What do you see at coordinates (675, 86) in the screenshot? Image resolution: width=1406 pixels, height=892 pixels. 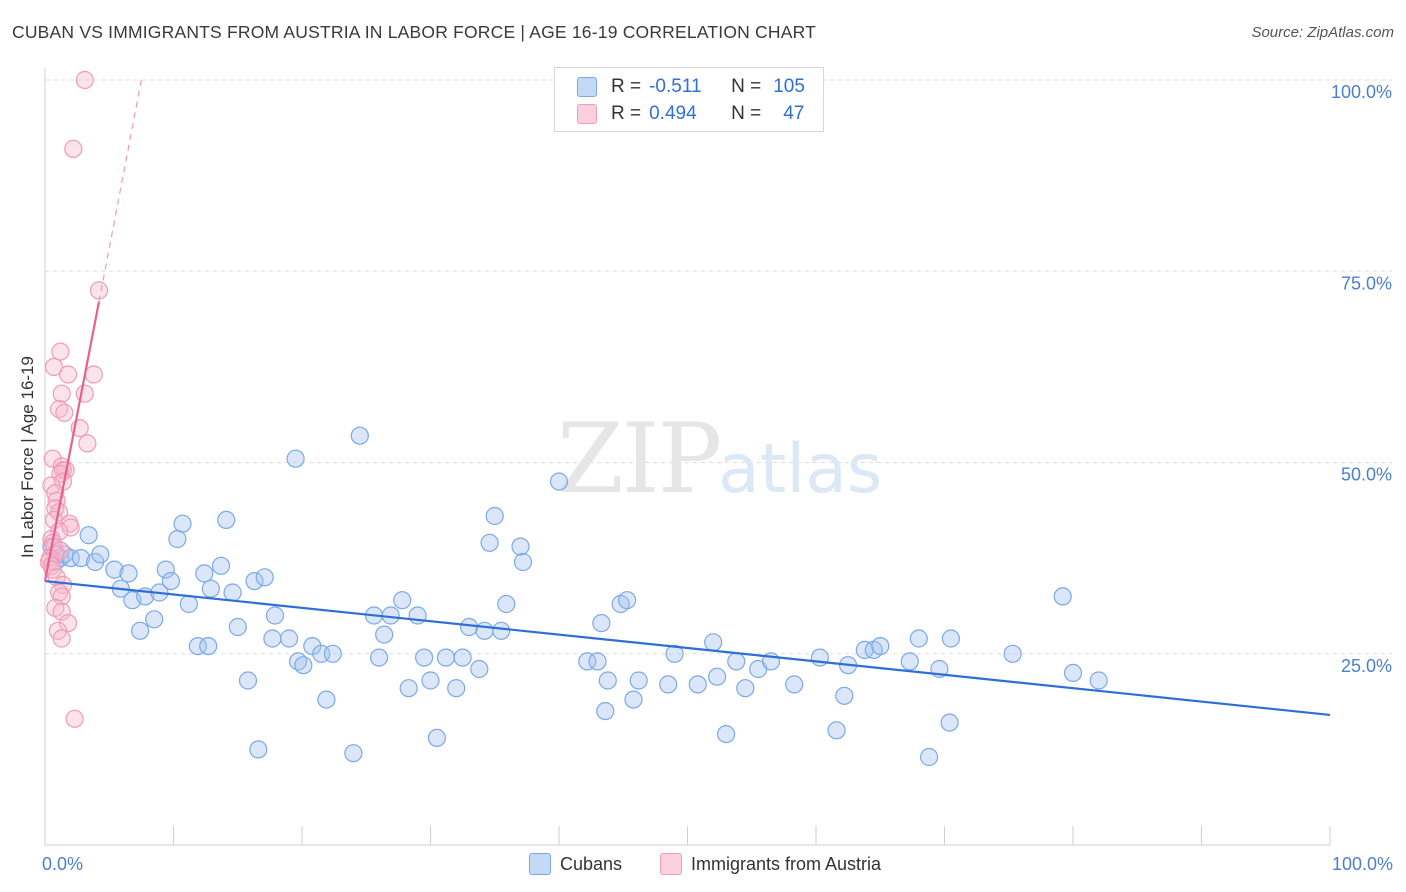 I see `legend-r-value: -0.511` at bounding box center [675, 86].